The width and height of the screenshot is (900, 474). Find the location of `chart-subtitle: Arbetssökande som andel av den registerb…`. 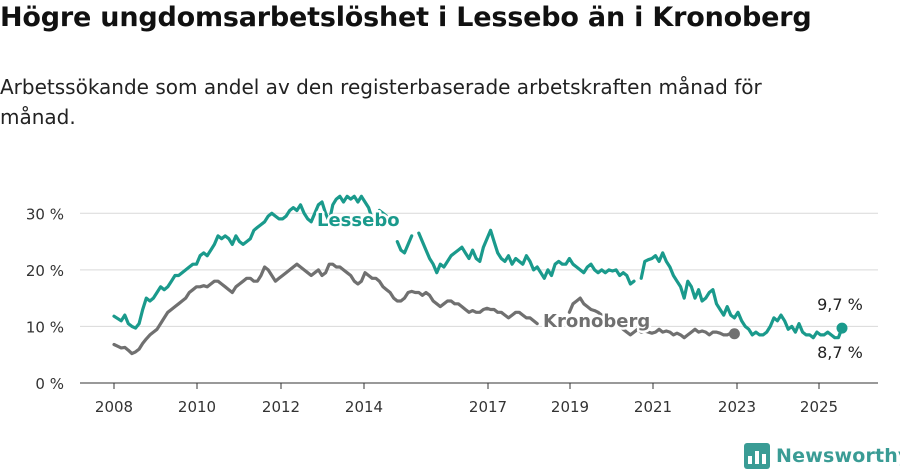

chart-subtitle: Arbetssökande som andel av den registerb… is located at coordinates (381, 102).